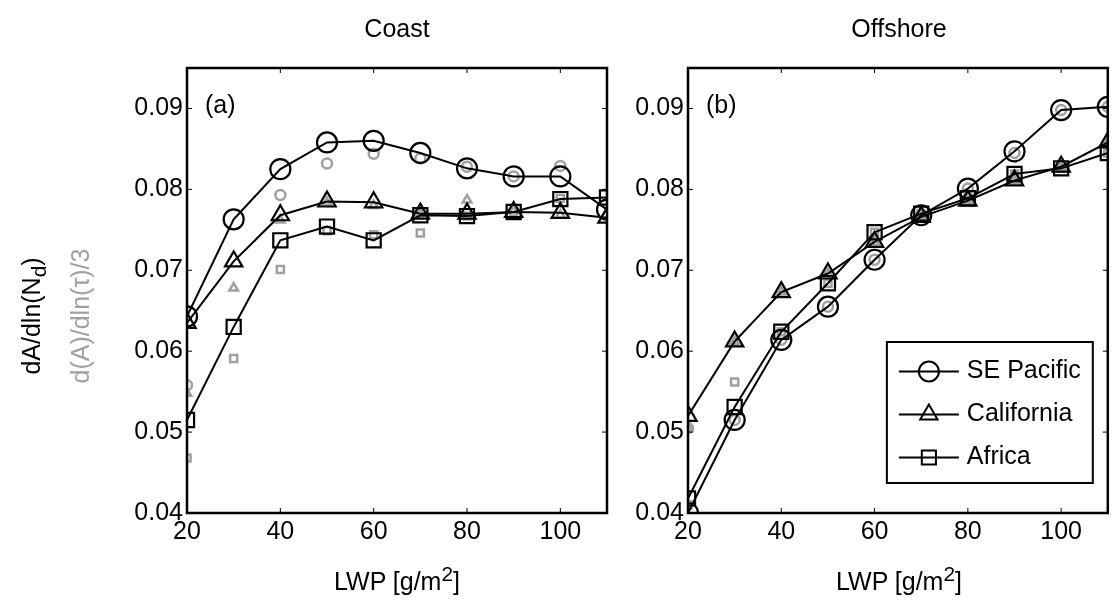 The width and height of the screenshot is (1120, 606). Describe the element at coordinates (1019, 412) in the screenshot. I see `legend-label: California` at that location.